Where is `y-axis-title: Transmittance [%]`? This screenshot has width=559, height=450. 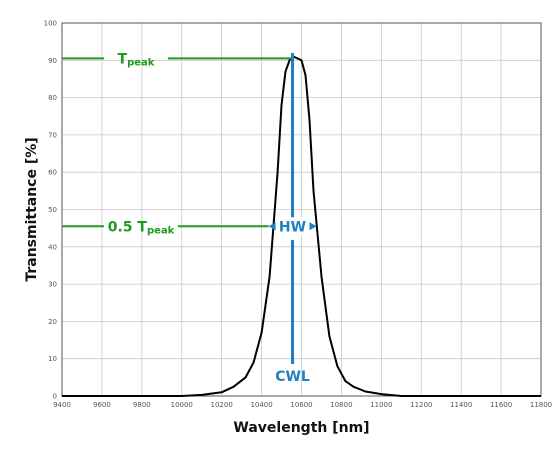 y-axis-title: Transmittance [%] is located at coordinates (32, 209).